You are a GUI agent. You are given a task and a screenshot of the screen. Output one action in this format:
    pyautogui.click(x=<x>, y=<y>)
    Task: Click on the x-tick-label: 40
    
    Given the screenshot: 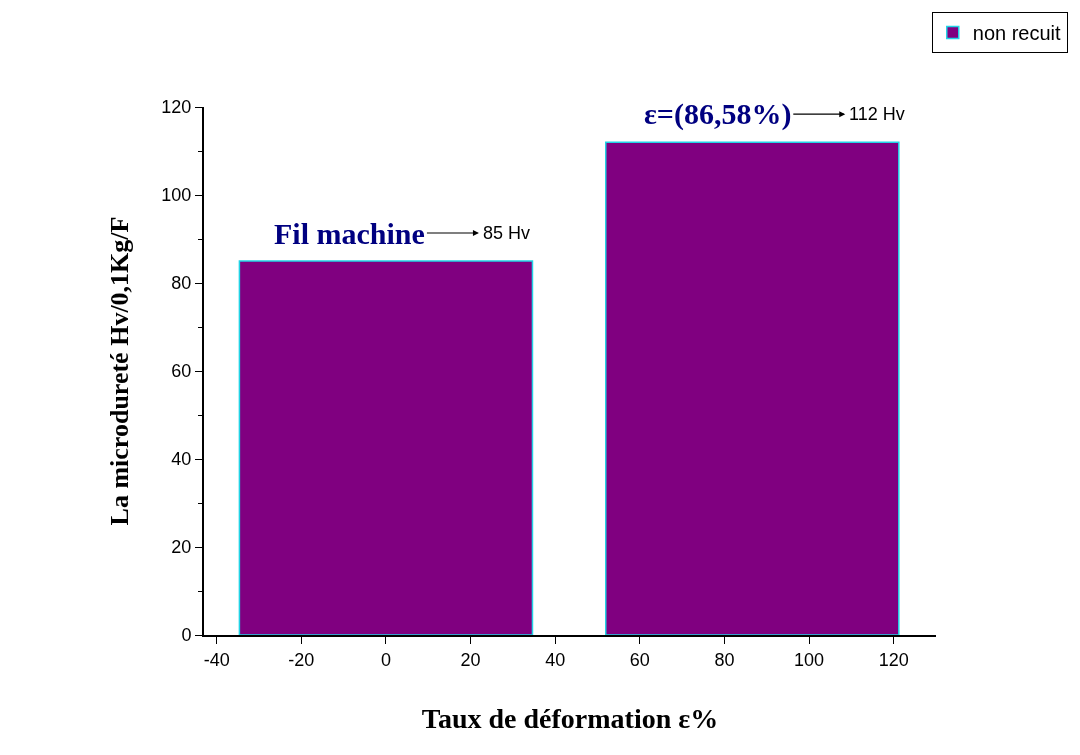 What is the action you would take?
    pyautogui.click(x=555, y=659)
    